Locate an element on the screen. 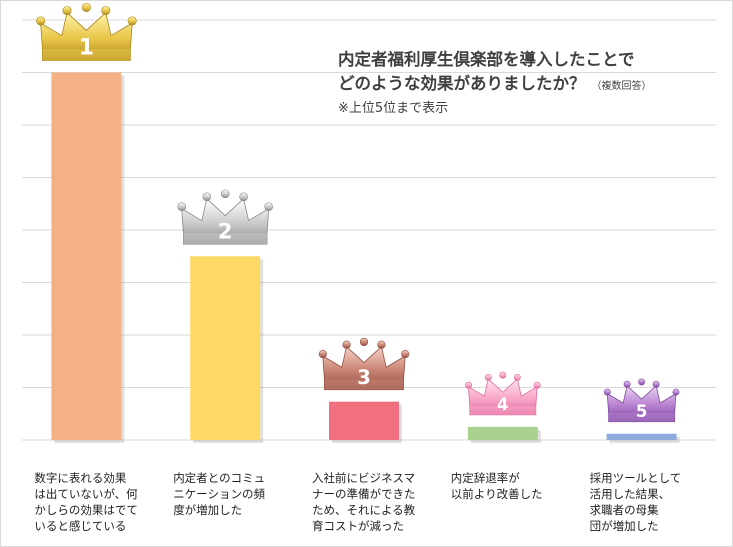 This screenshot has height=547, width=733. title-line-2: どのような効果がありましたか？ （複数回答） is located at coordinates (533, 85).